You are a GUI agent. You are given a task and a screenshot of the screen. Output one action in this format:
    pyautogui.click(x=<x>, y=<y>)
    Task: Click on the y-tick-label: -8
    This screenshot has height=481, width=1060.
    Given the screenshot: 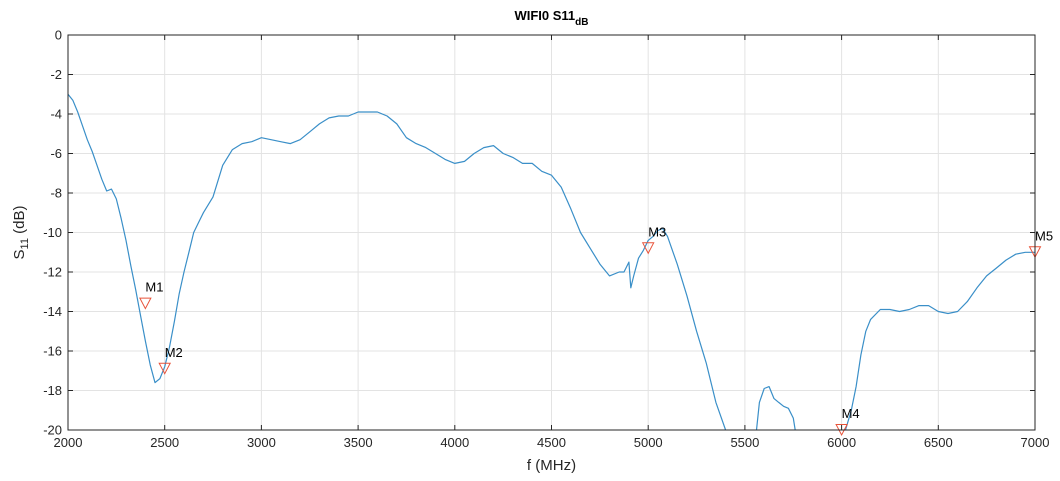 What is the action you would take?
    pyautogui.click(x=56, y=193)
    